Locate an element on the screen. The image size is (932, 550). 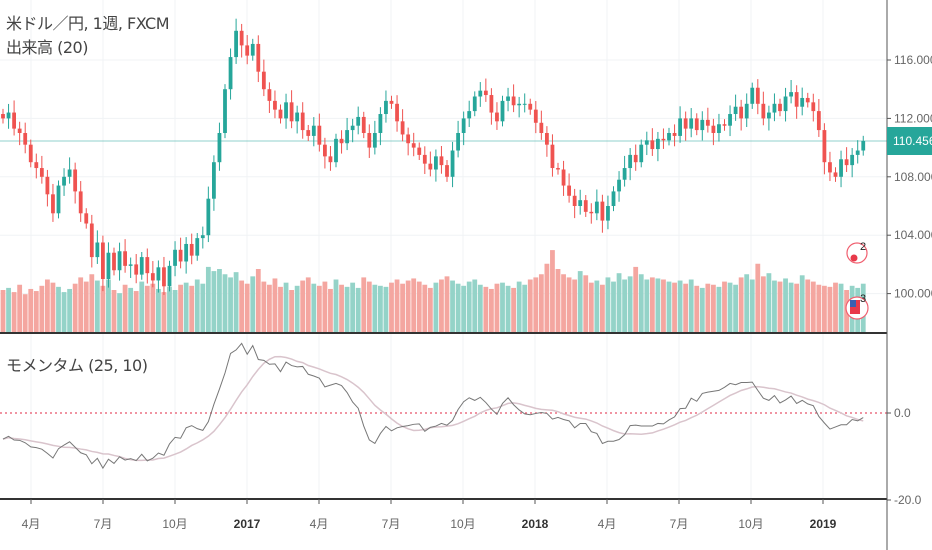
momentum-tick-label: -20.0 is located at coordinates (908, 500).